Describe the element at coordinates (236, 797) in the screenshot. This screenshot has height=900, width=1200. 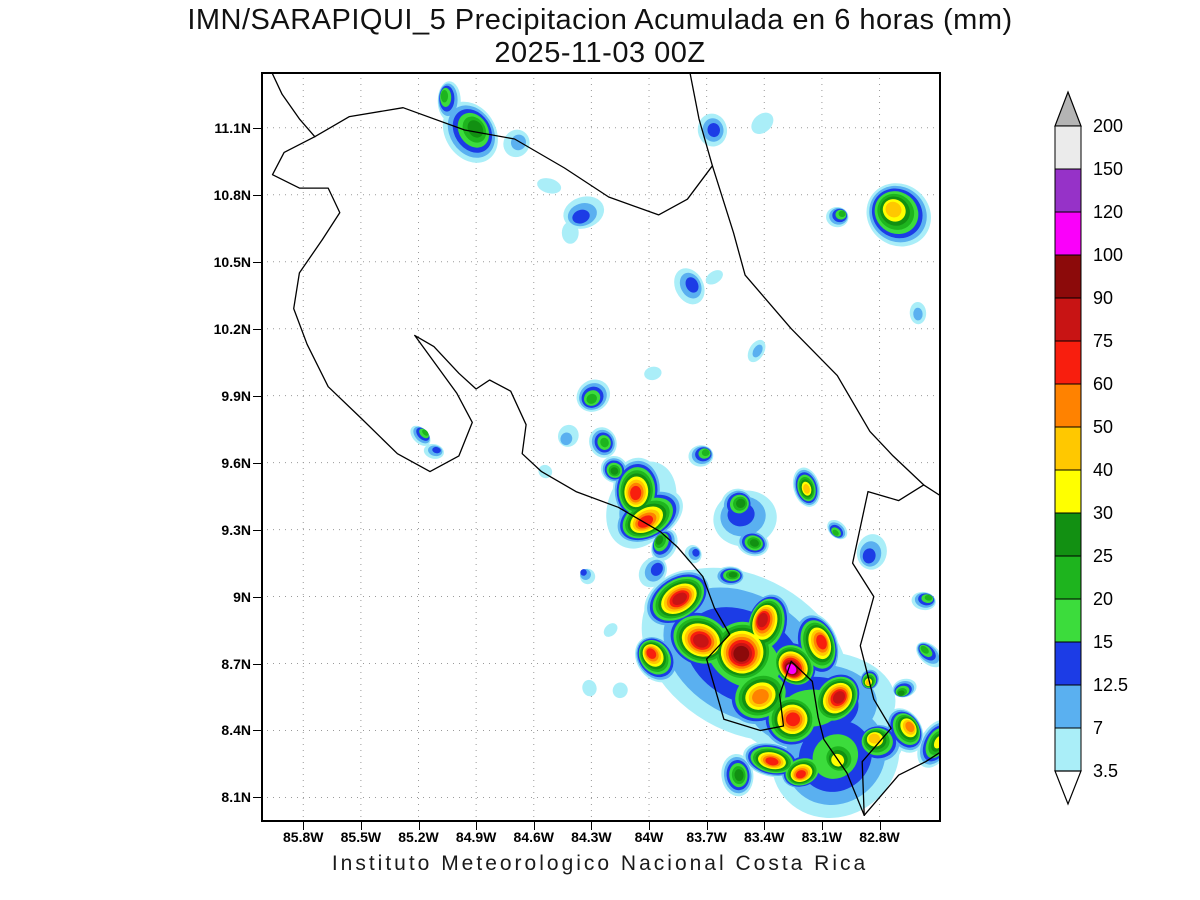
I see `lat-tick-label: 8.1N` at that location.